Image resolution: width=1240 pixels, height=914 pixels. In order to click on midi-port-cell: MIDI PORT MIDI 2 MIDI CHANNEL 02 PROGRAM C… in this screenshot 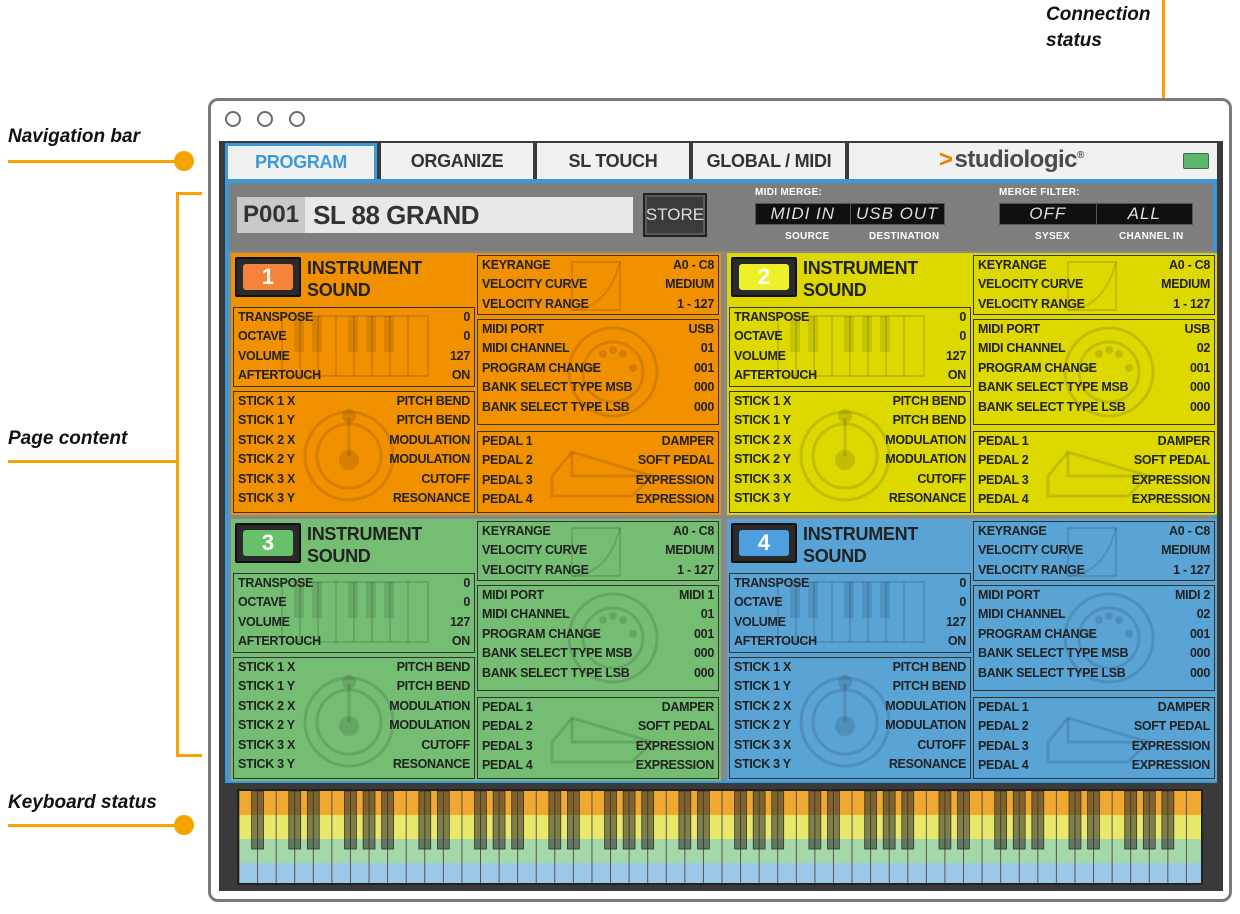, I will do `click(1094, 638)`.